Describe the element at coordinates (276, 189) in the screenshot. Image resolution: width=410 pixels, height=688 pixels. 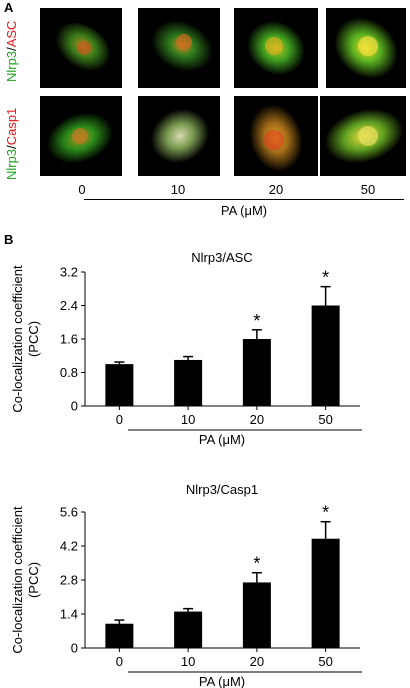
I see `conc-label-20: 20` at that location.